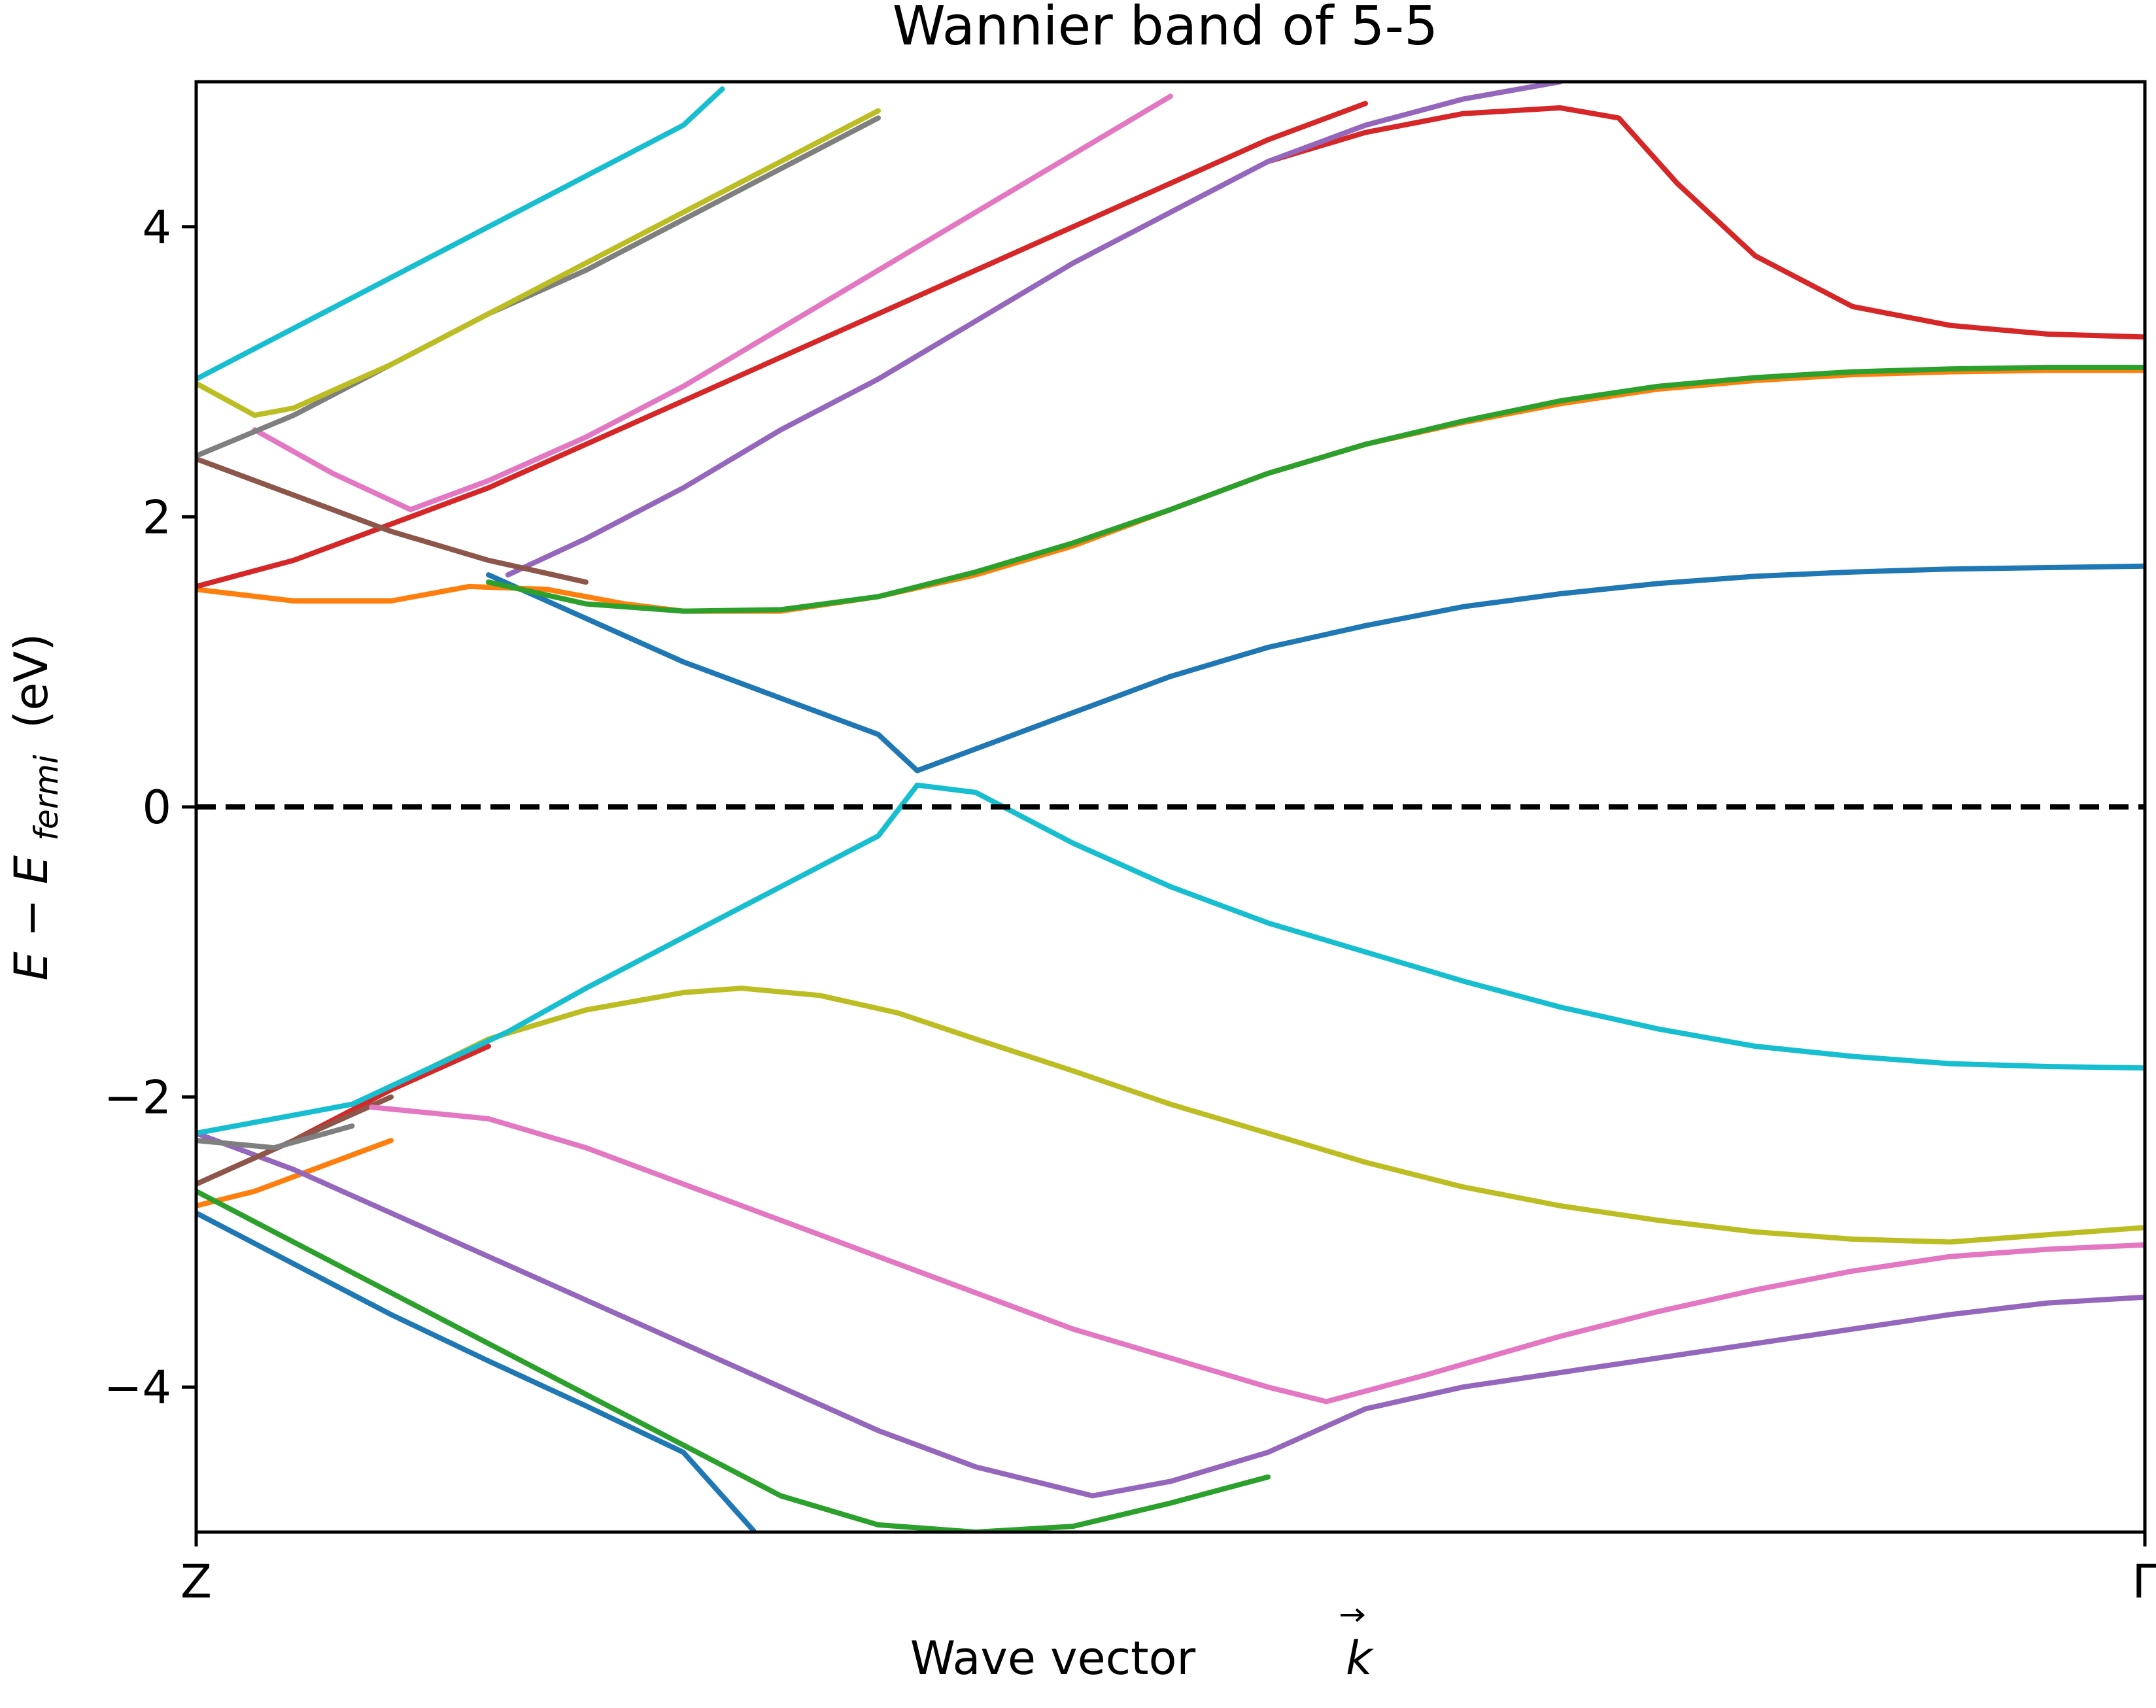 The width and height of the screenshot is (2156, 1708). I want to click on y-tick-label: 4, so click(156, 227).